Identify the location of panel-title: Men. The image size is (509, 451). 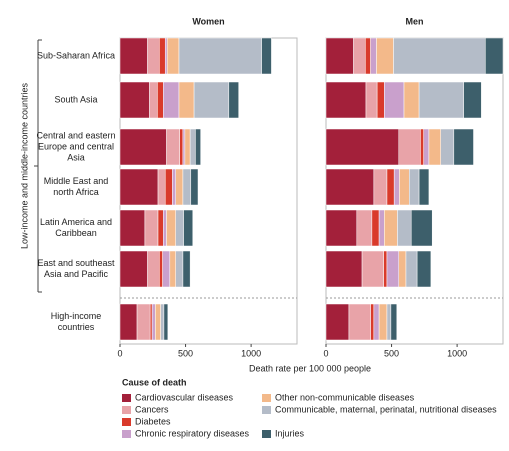
(415, 21).